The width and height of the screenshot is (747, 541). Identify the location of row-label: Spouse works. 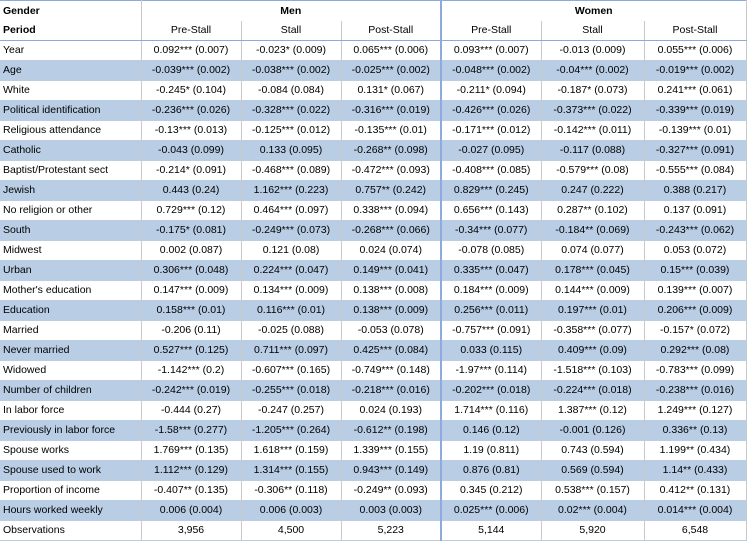
(71, 450).